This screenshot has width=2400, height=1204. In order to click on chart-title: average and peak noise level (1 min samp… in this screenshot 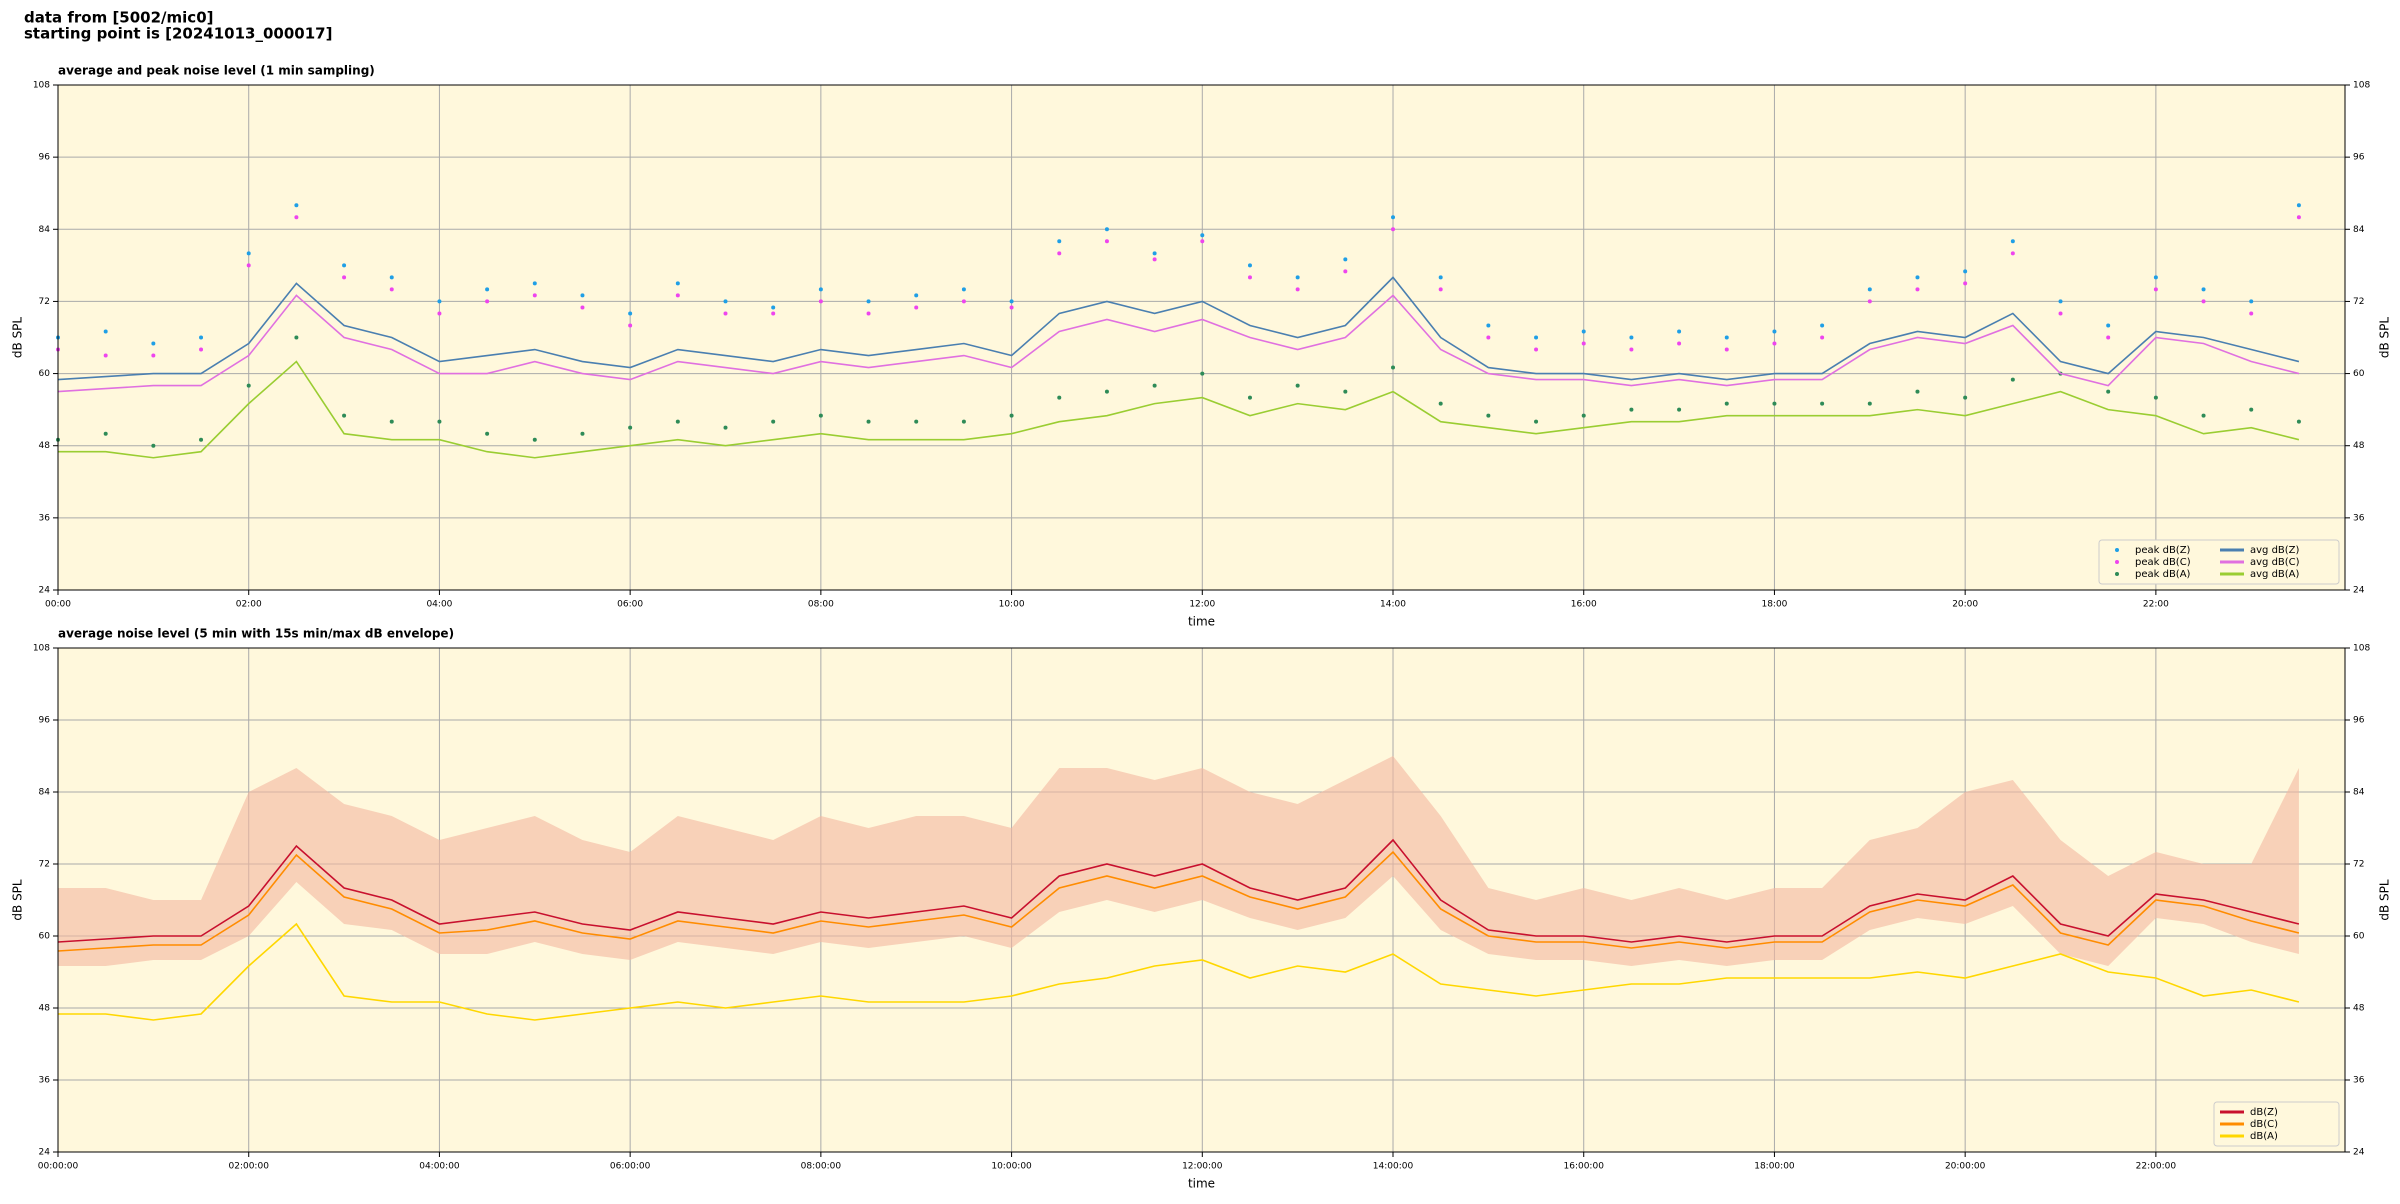, I will do `click(216, 71)`.